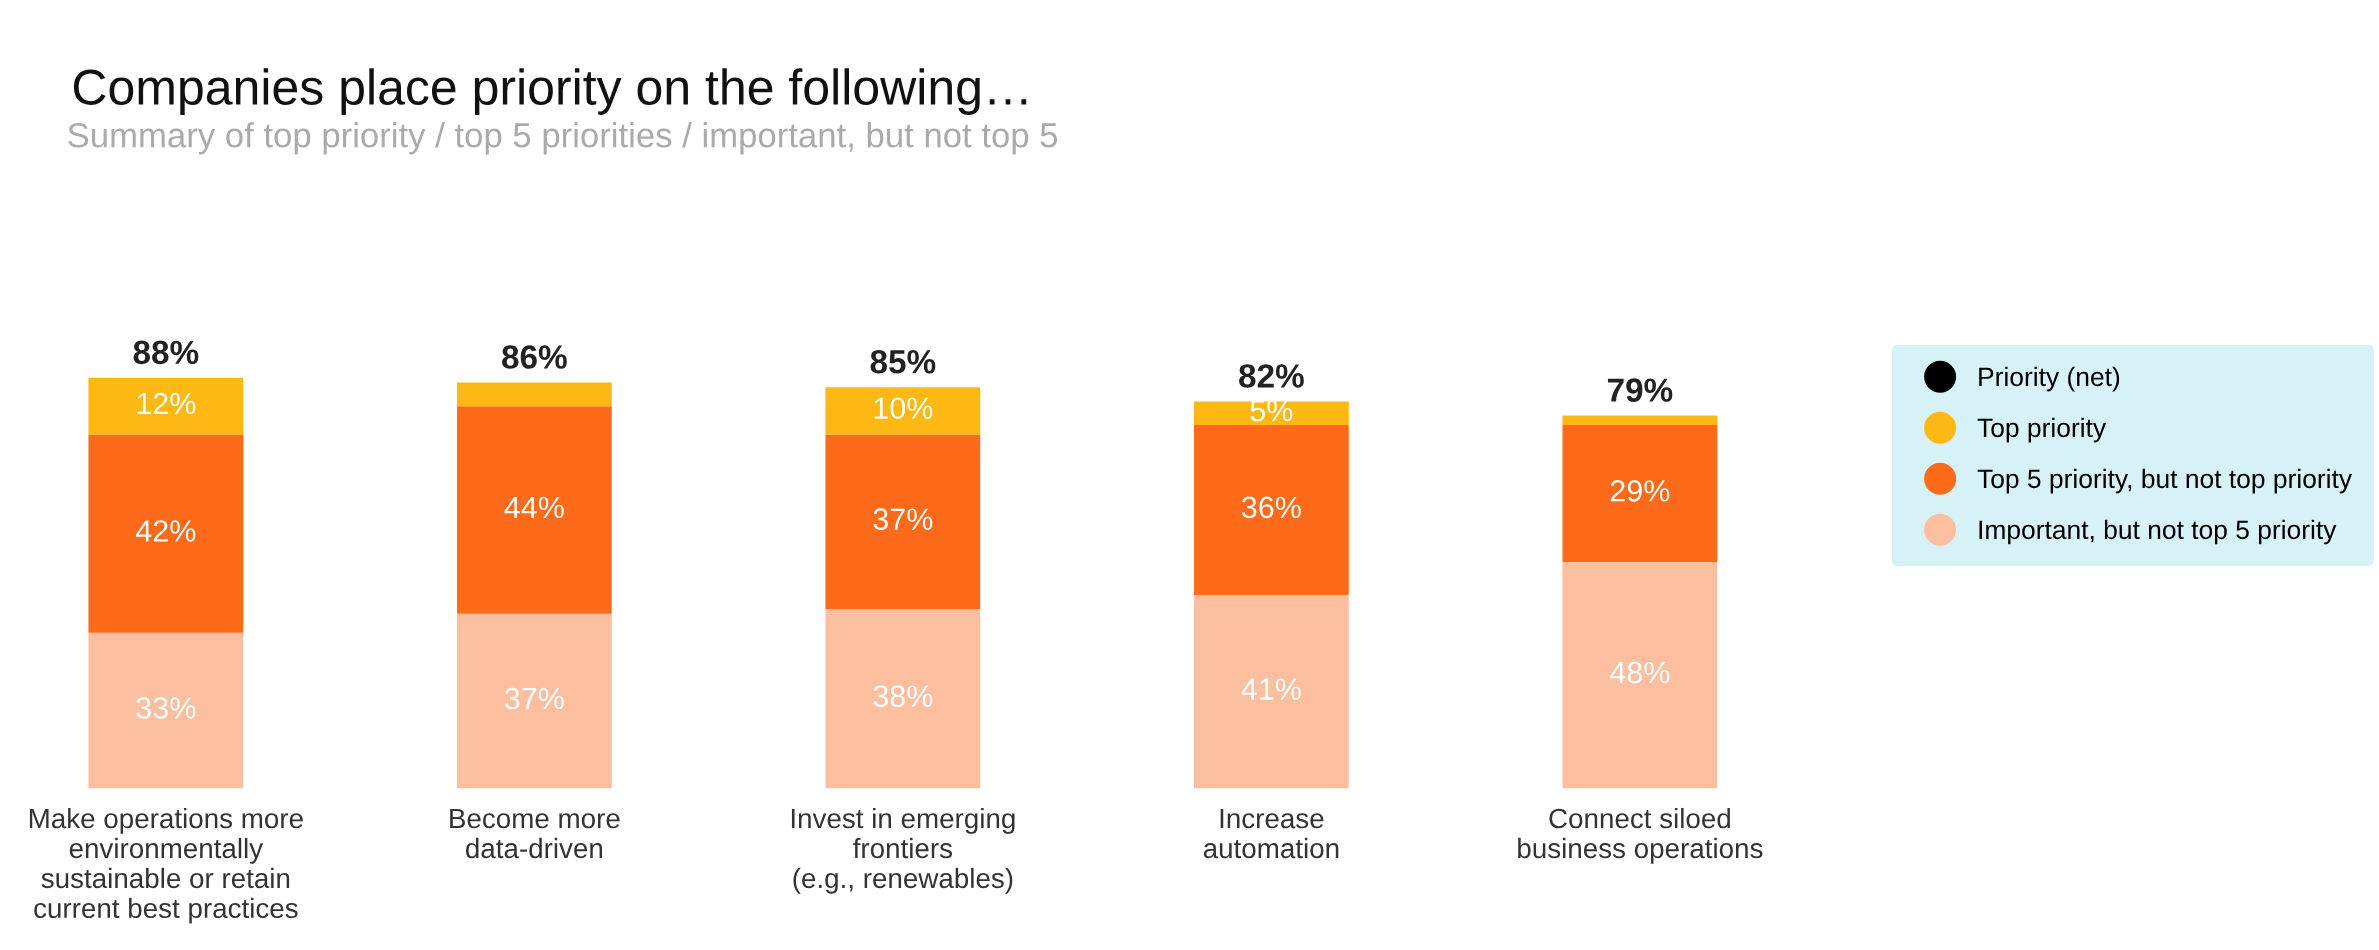 Image resolution: width=2379 pixels, height=950 pixels. What do you see at coordinates (903, 850) in the screenshot?
I see `x-tick-label: Invest in emerging frontiers (e.g., renewables)` at bounding box center [903, 850].